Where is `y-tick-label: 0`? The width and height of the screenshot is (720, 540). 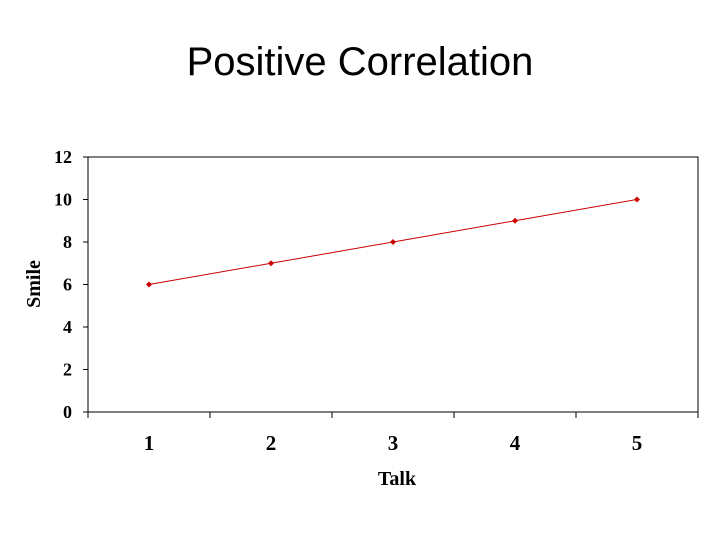 y-tick-label: 0 is located at coordinates (67, 412).